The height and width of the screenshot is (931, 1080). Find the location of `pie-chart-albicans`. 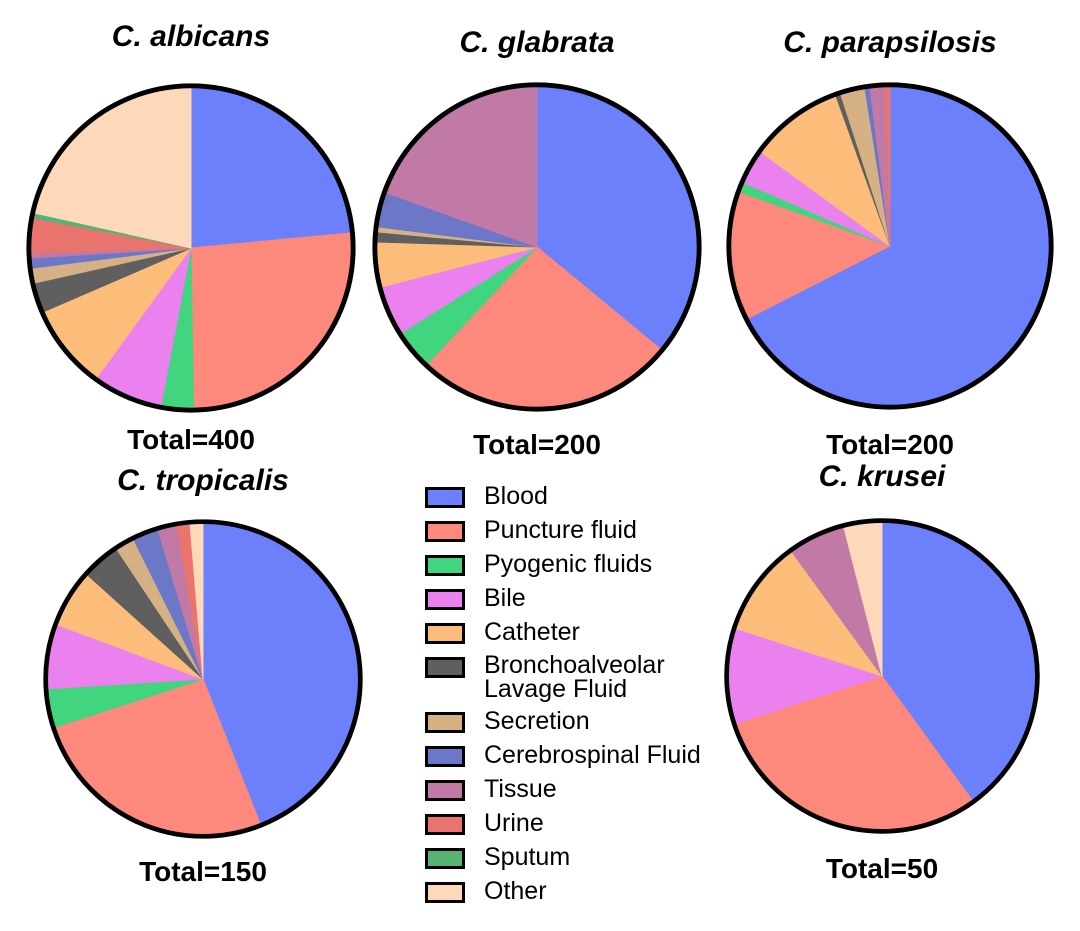

pie-chart-albicans is located at coordinates (191, 248).